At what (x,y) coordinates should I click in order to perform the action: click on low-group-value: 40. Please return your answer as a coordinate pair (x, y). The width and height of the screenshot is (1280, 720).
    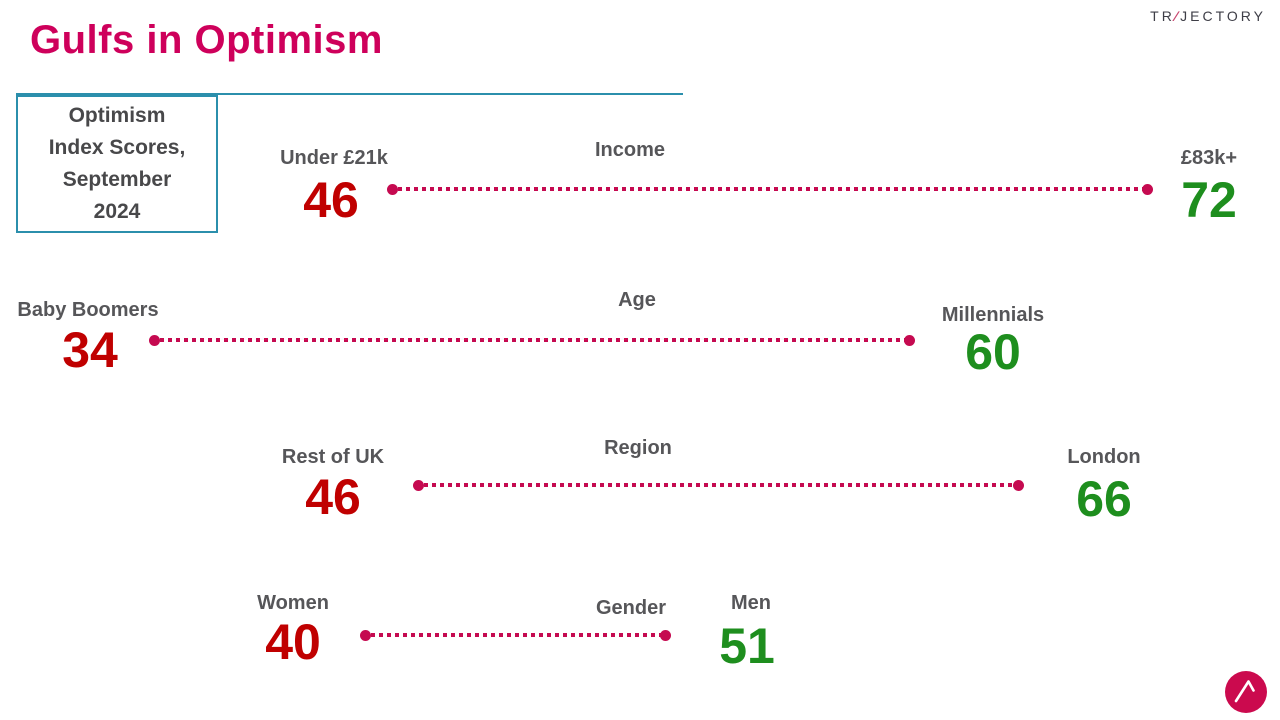
    Looking at the image, I should click on (293, 642).